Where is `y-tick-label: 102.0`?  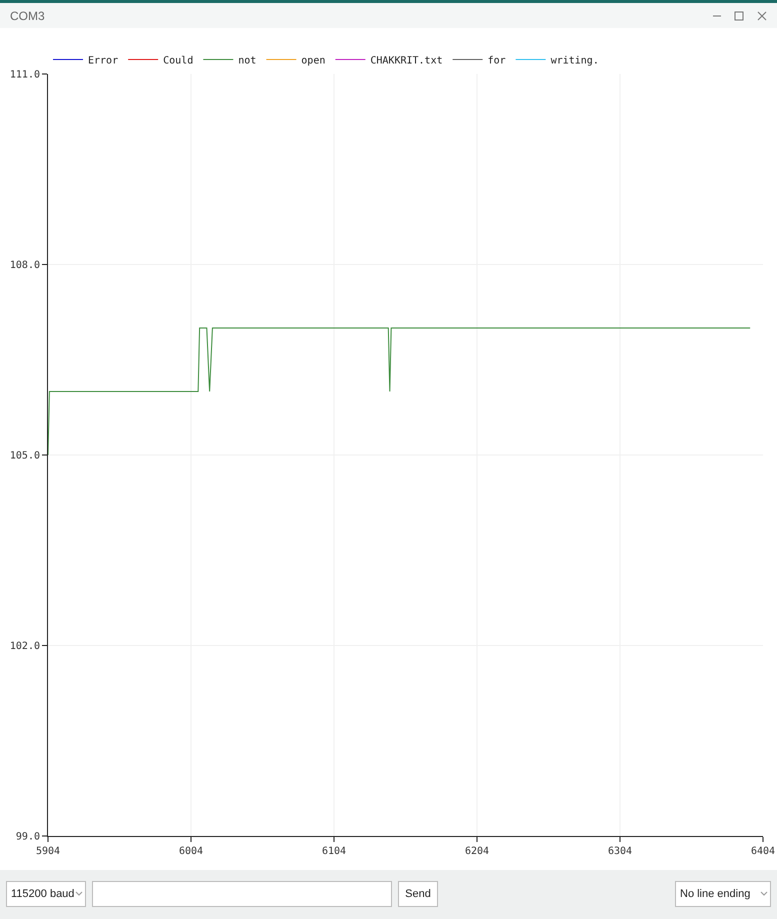
y-tick-label: 102.0 is located at coordinates (25, 646).